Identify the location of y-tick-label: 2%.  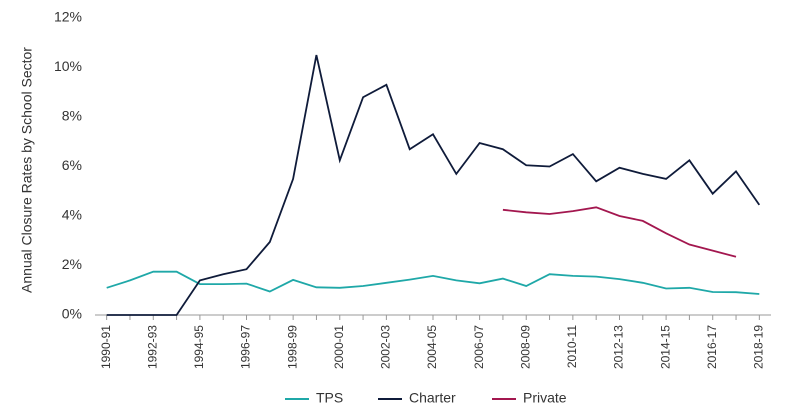
(72, 264).